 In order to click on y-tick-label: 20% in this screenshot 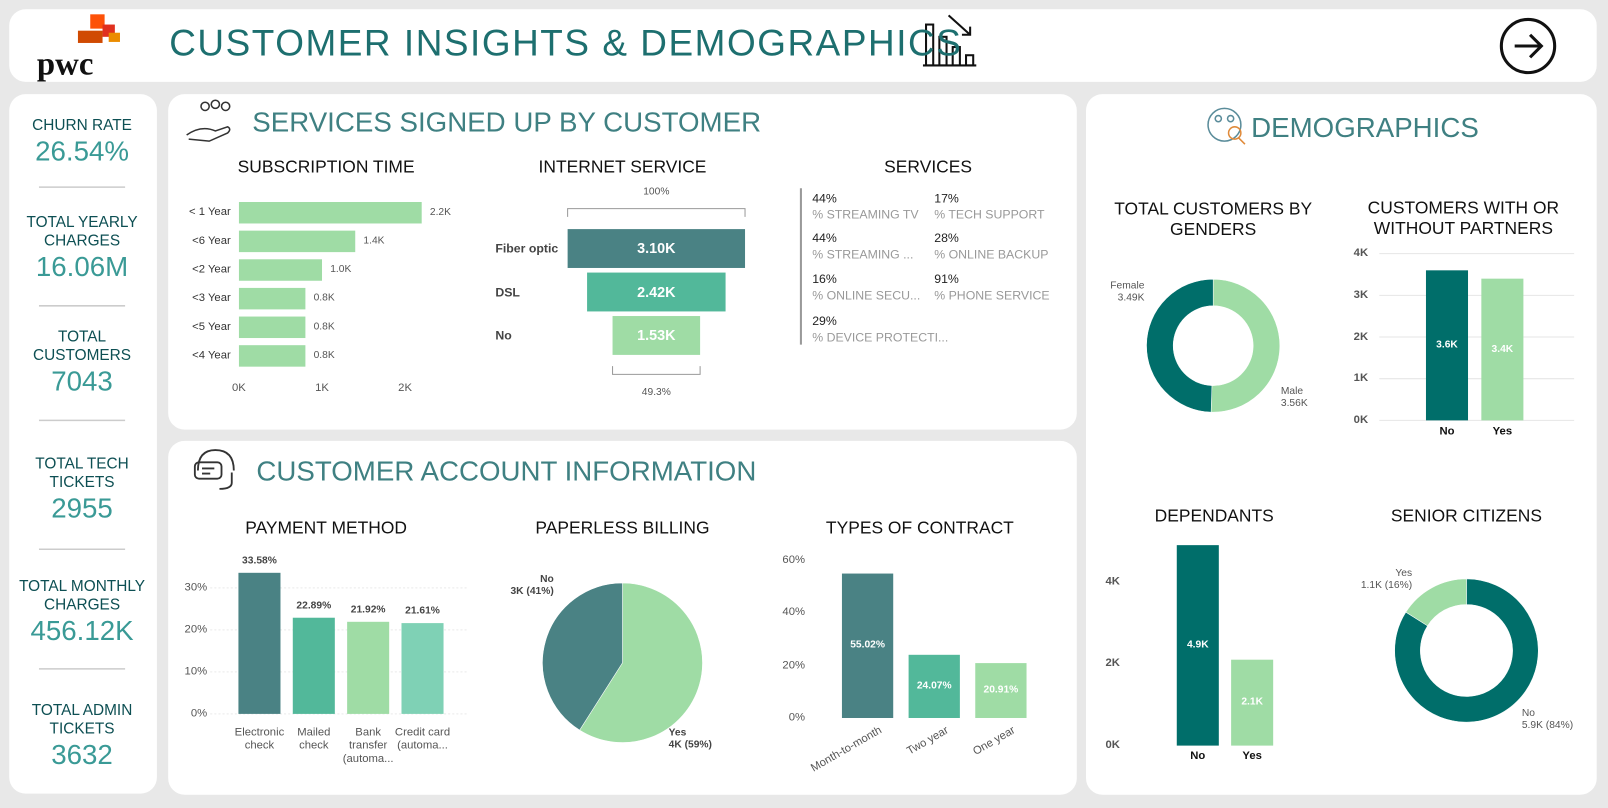, I will do `click(196, 629)`.